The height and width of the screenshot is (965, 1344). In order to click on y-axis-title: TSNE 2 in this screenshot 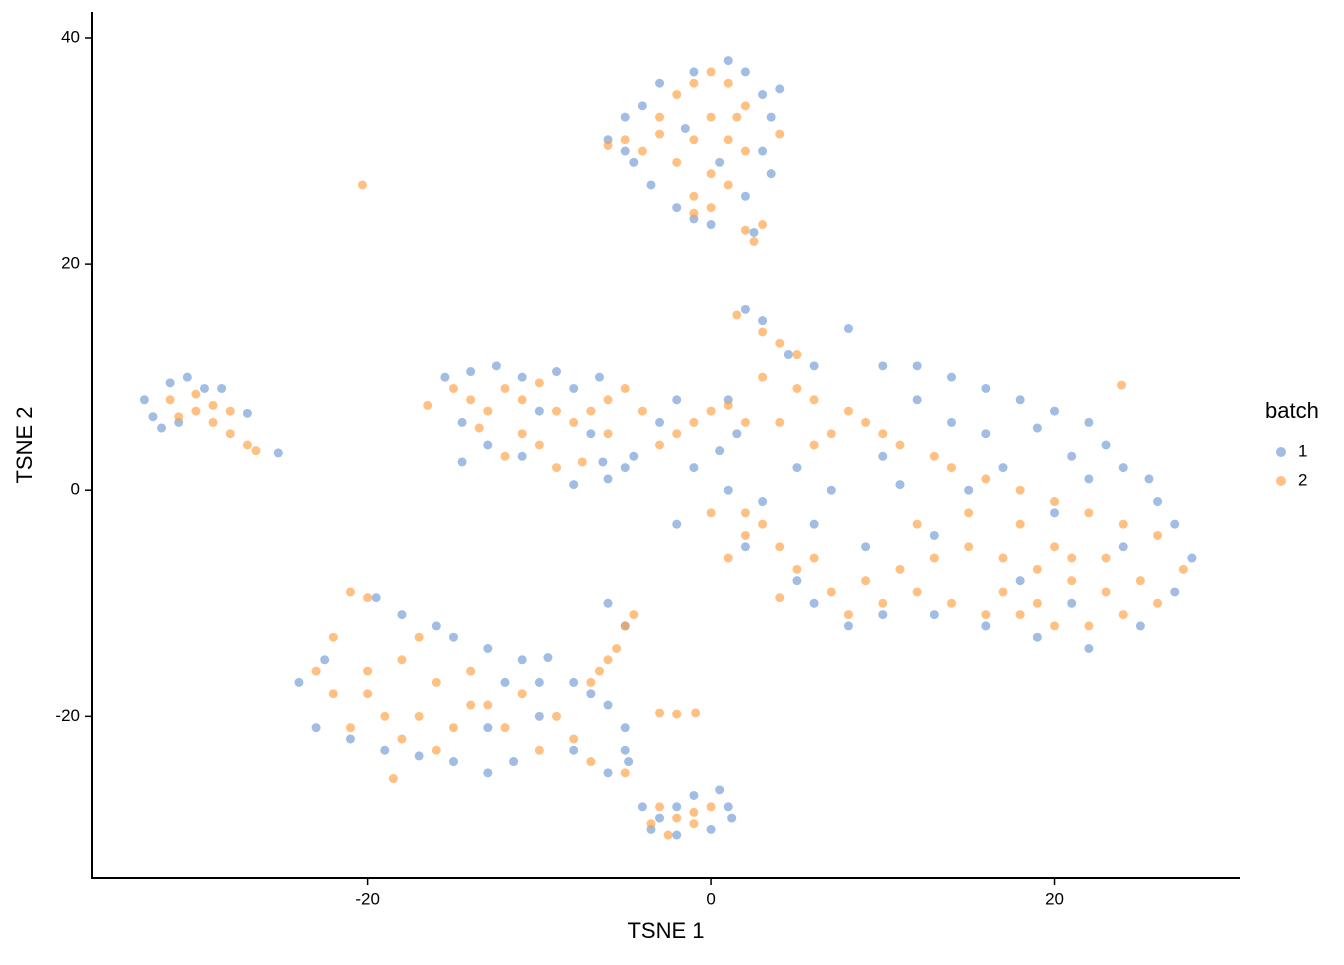, I will do `click(24, 444)`.